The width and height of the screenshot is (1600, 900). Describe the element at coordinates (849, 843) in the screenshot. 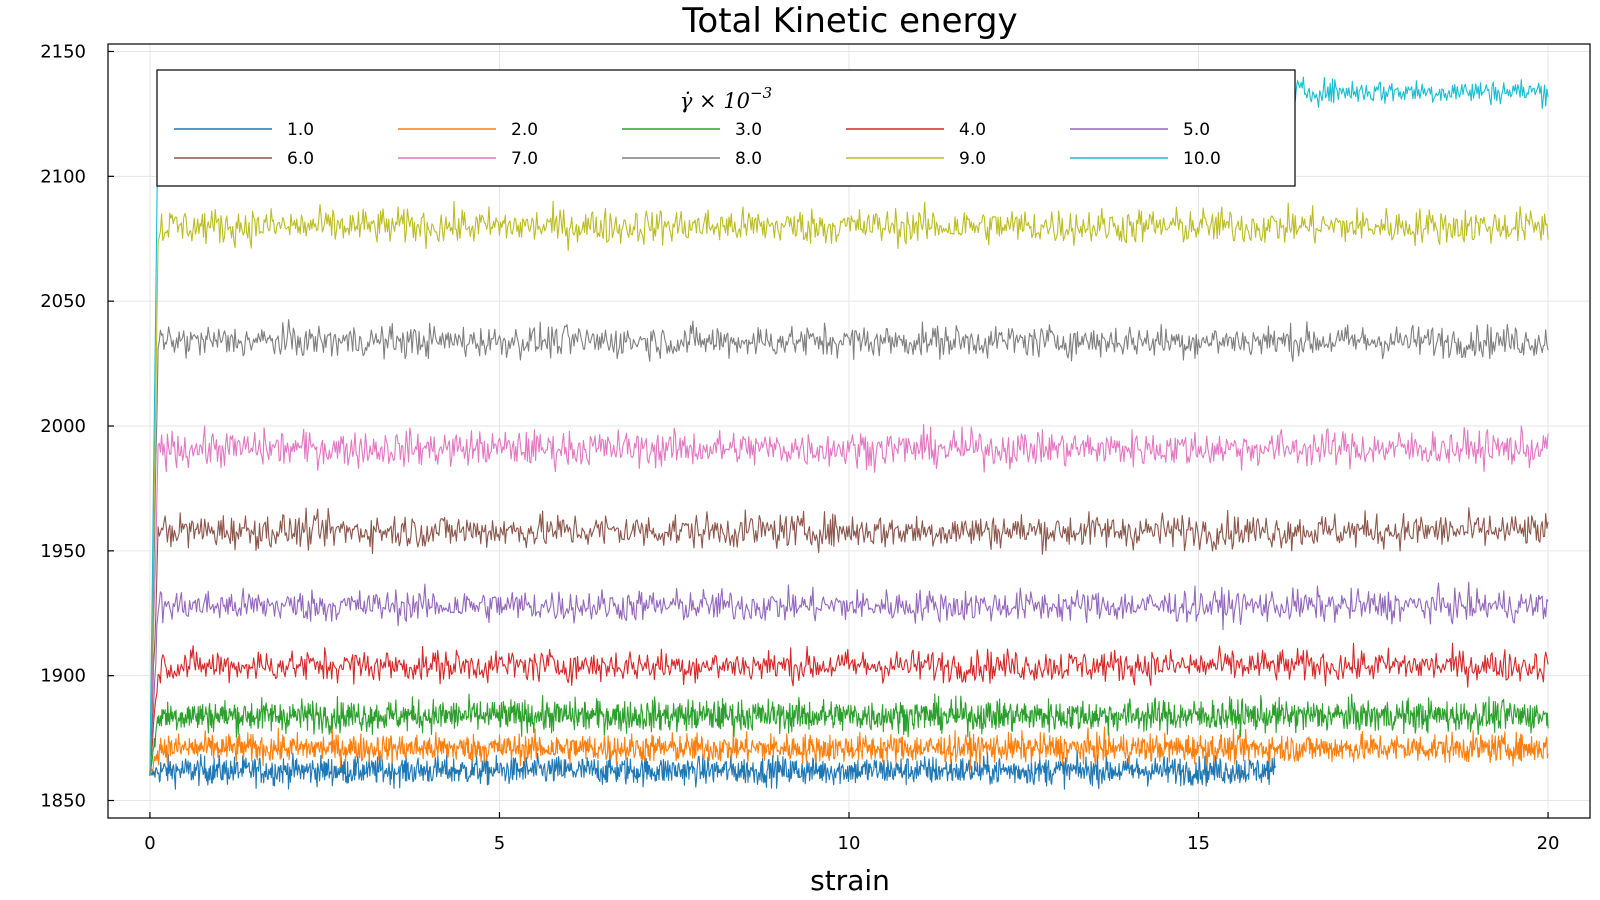

I see `x-tick-label: 10` at that location.